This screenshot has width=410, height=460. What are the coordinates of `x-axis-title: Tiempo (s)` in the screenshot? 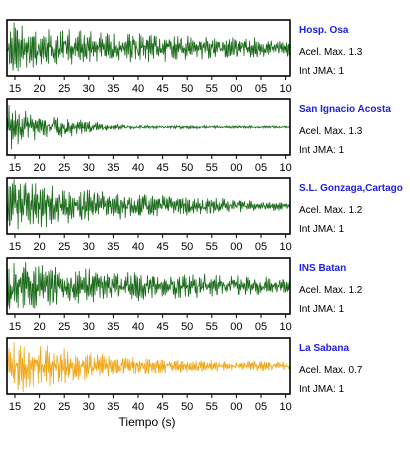 It's located at (147, 422).